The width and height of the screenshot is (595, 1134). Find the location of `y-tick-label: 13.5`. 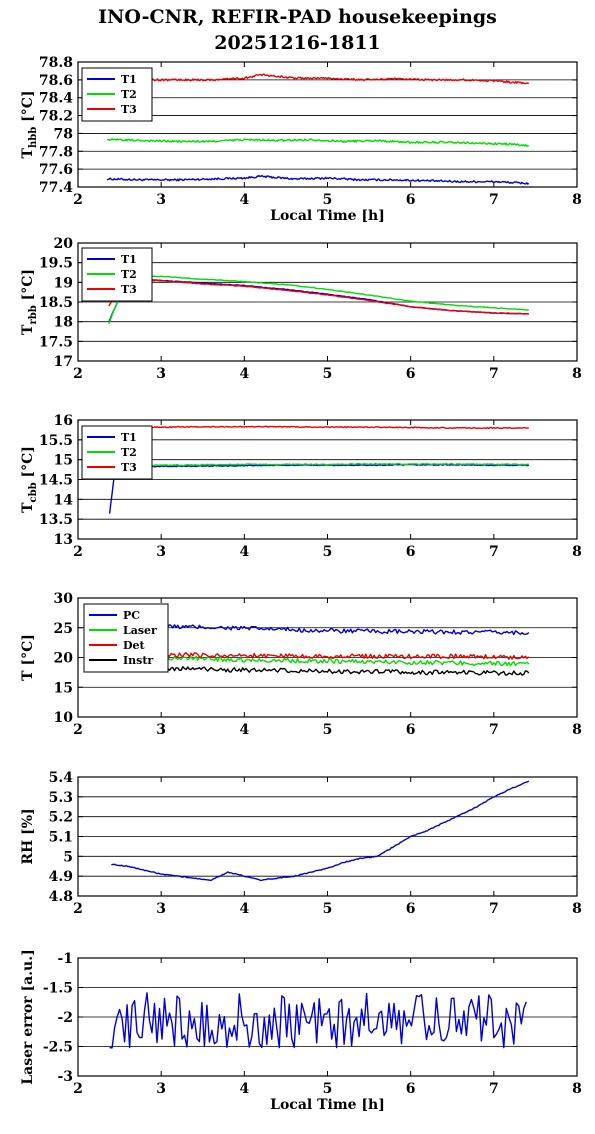

y-tick-label: 13.5 is located at coordinates (56, 520).